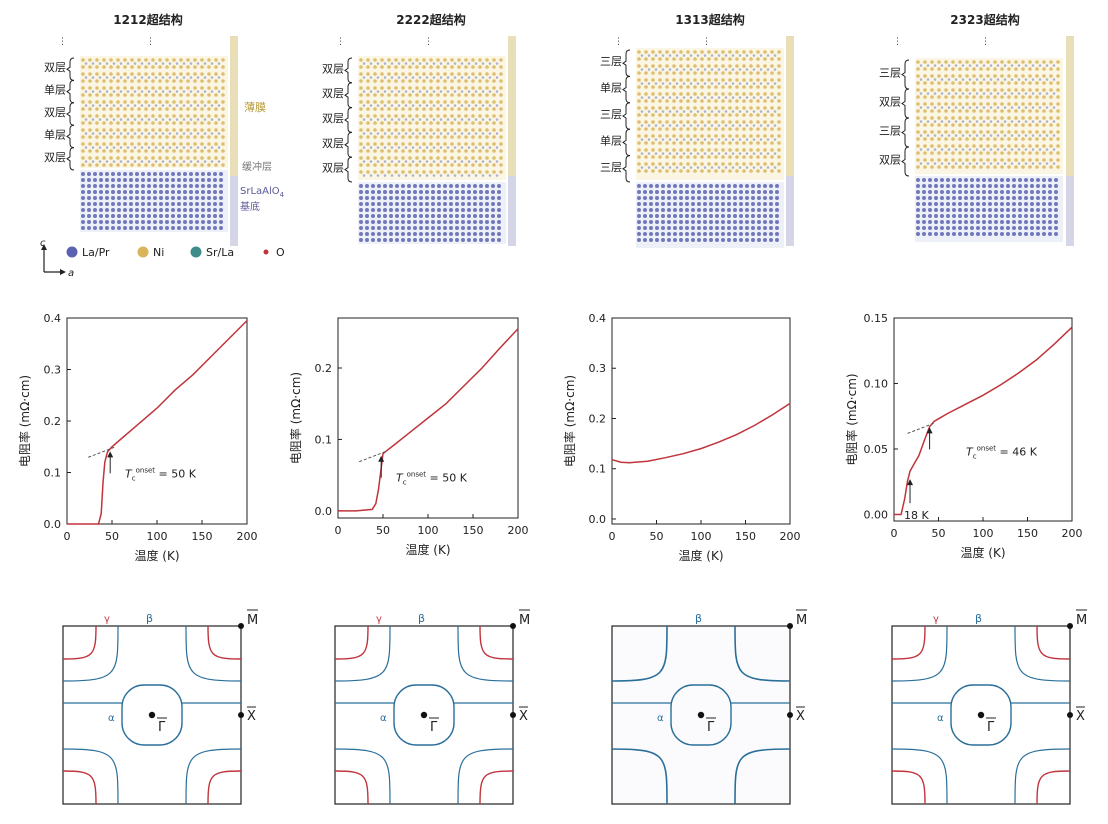  Describe the element at coordinates (611, 114) in the screenshot. I see `layer-label: 三层` at that location.